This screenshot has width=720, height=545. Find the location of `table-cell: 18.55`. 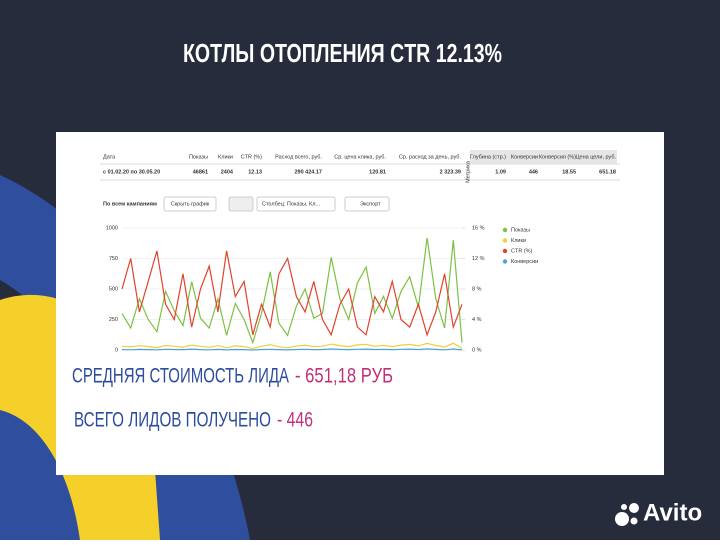

table-cell: 18.55 is located at coordinates (569, 172).